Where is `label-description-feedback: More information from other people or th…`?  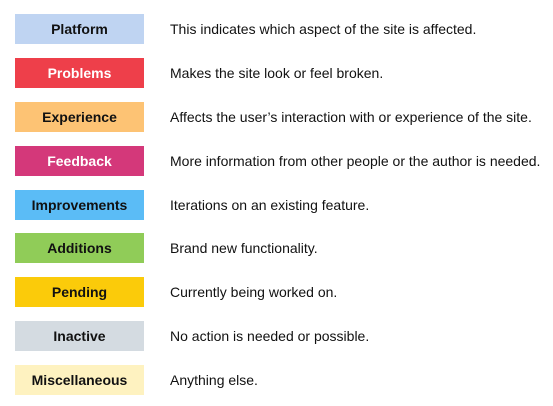
label-description-feedback: More information from other people or th… is located at coordinates (355, 161).